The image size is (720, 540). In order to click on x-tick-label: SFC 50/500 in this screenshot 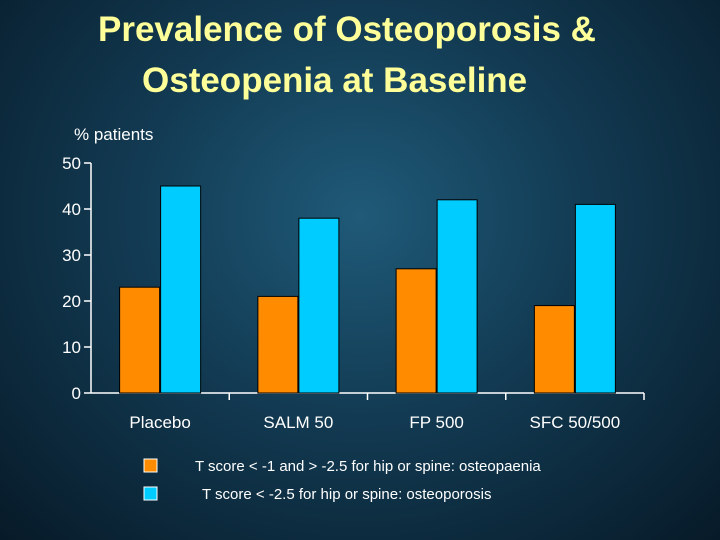, I will do `click(575, 422)`.